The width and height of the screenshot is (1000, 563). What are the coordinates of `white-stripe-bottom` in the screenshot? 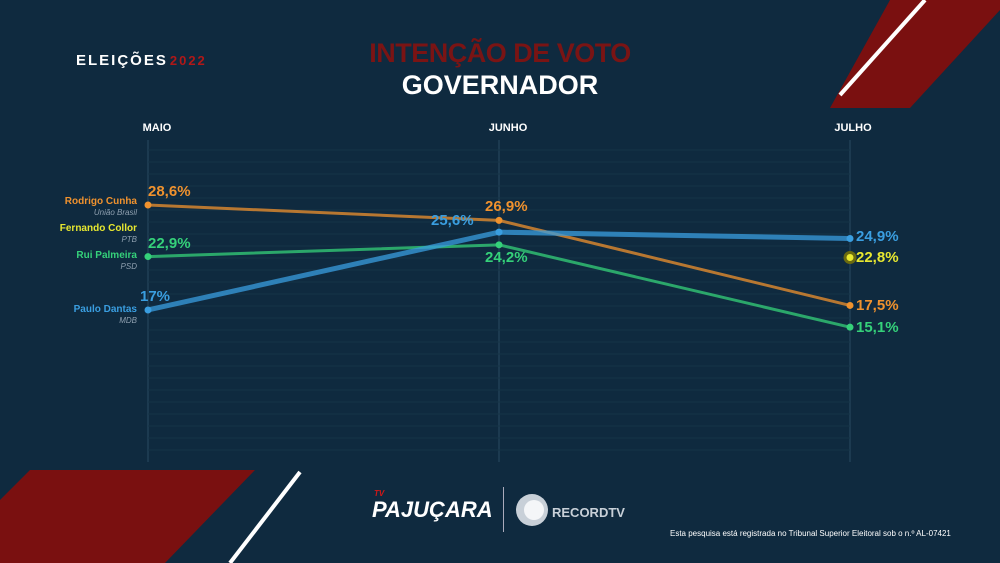 It's located at (265, 516).